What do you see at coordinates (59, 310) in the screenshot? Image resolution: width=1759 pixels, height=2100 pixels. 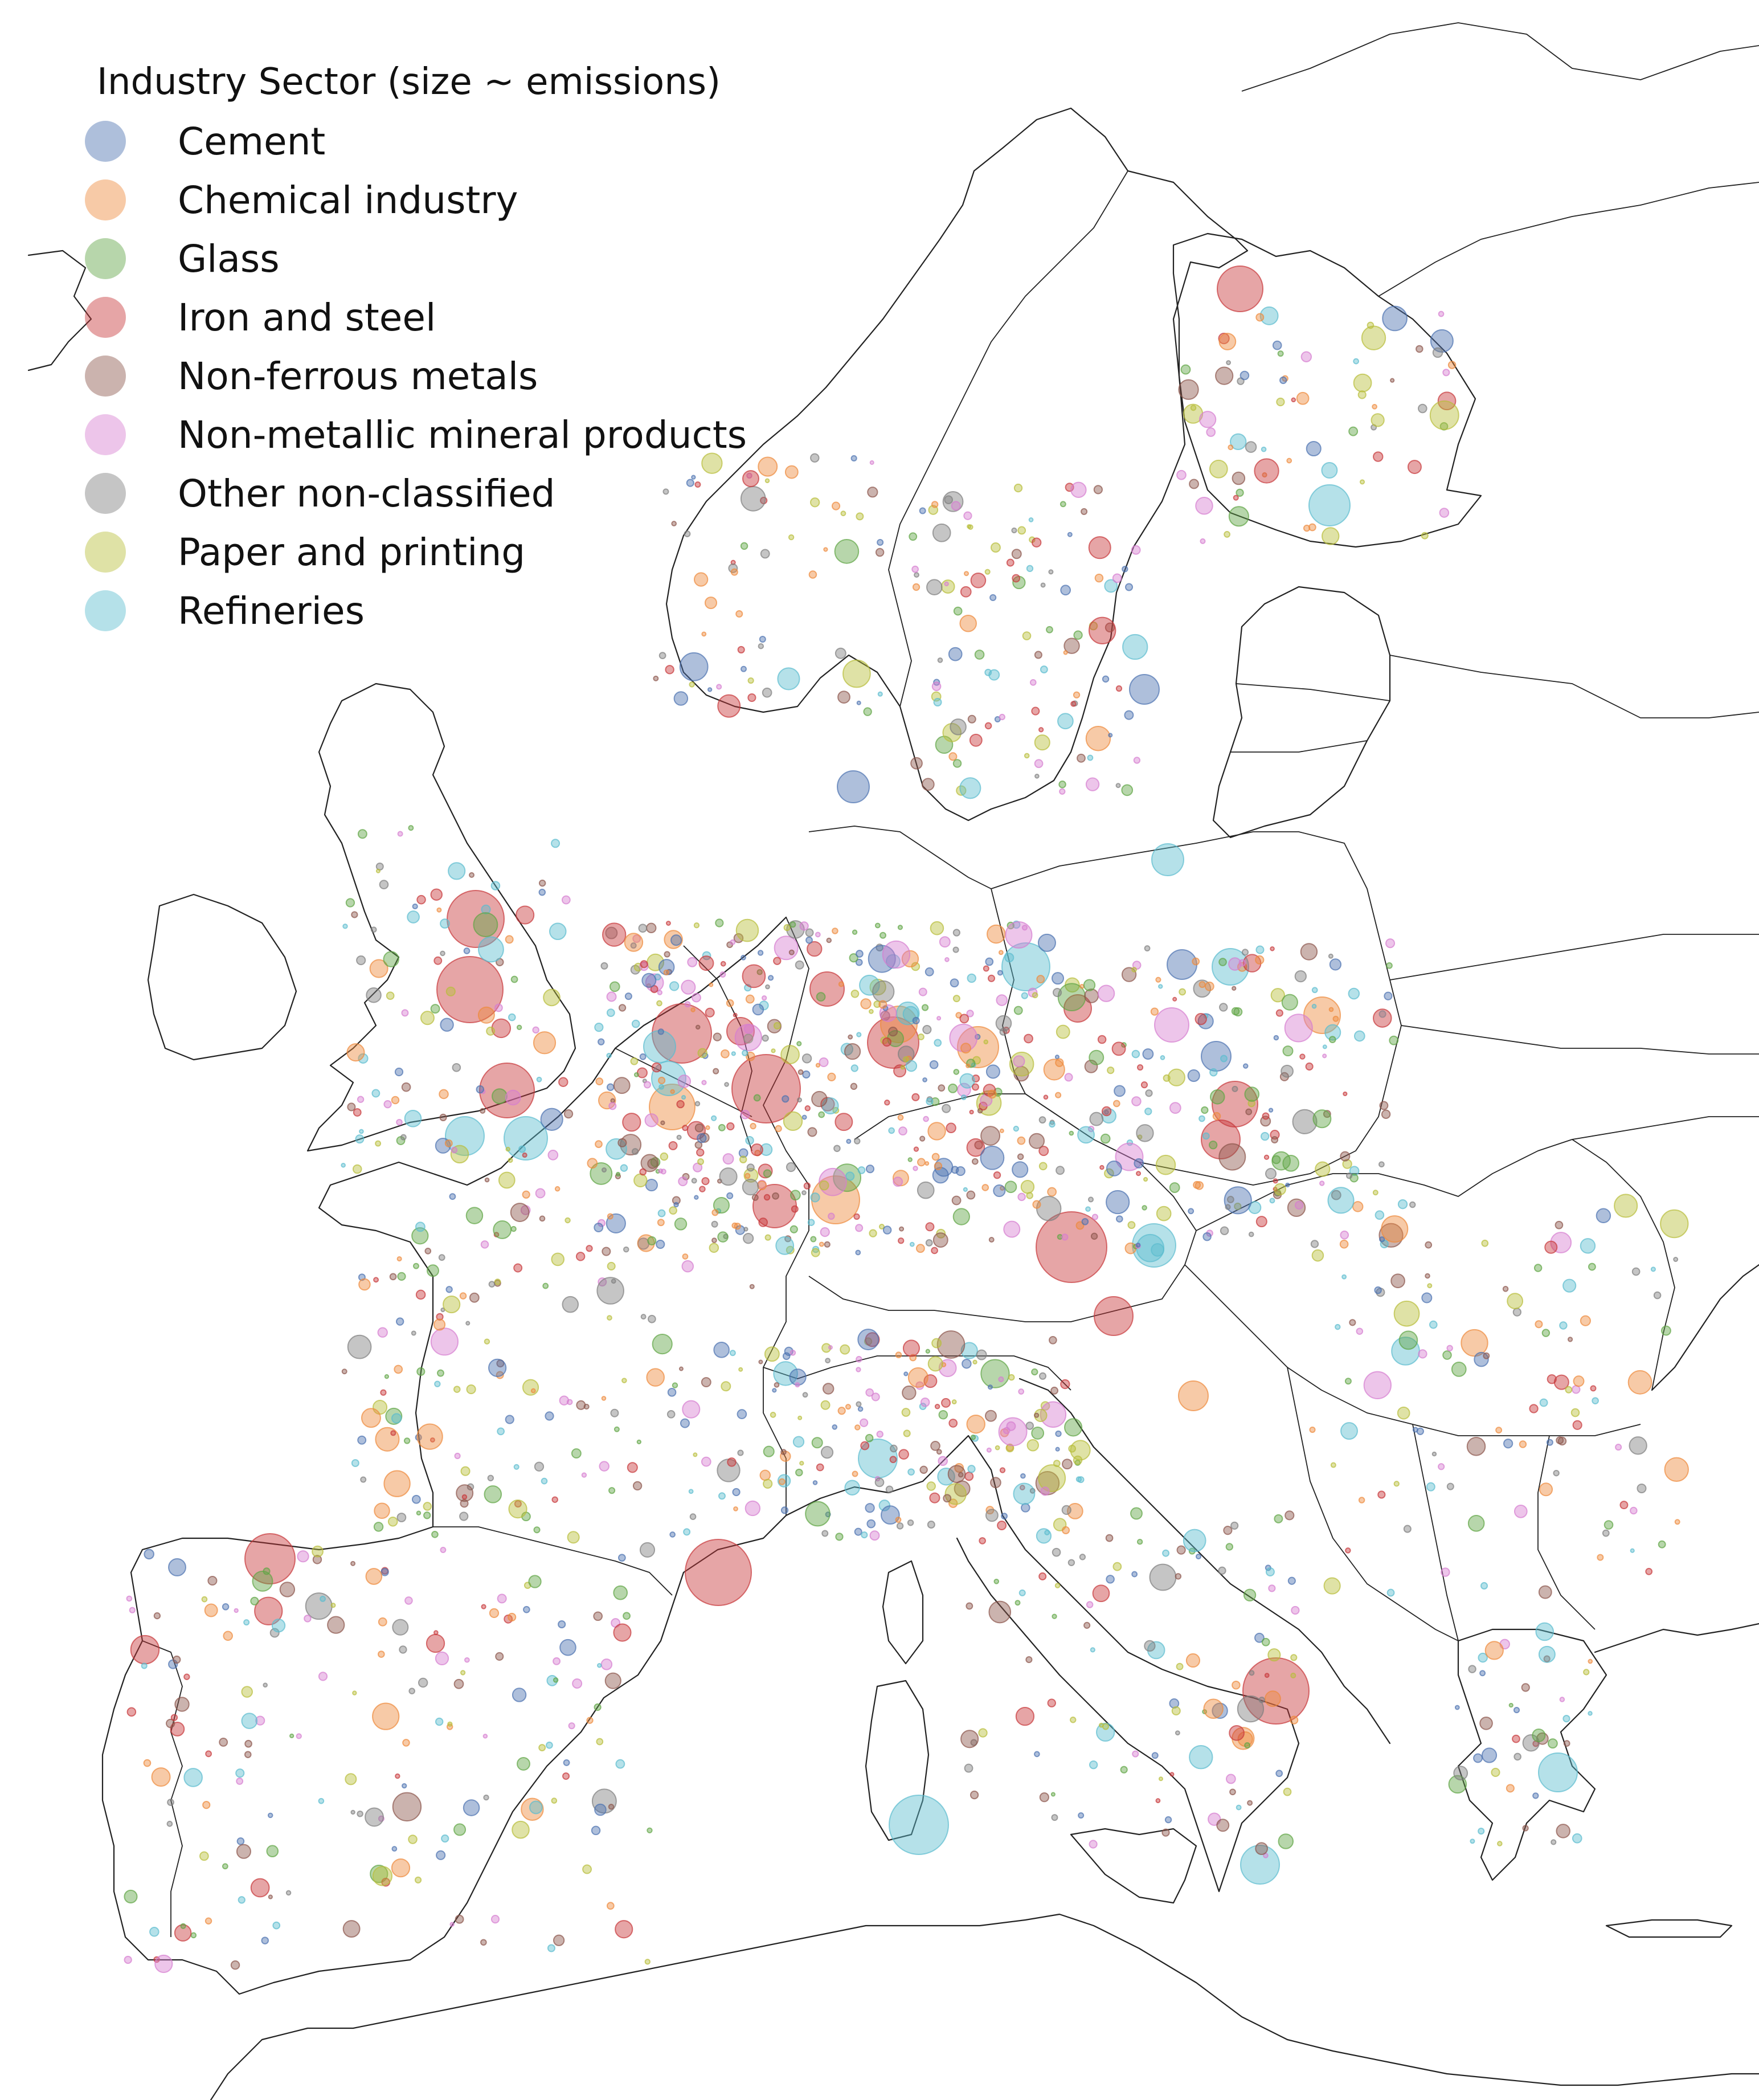 I see `coastline-iceland-fragment` at bounding box center [59, 310].